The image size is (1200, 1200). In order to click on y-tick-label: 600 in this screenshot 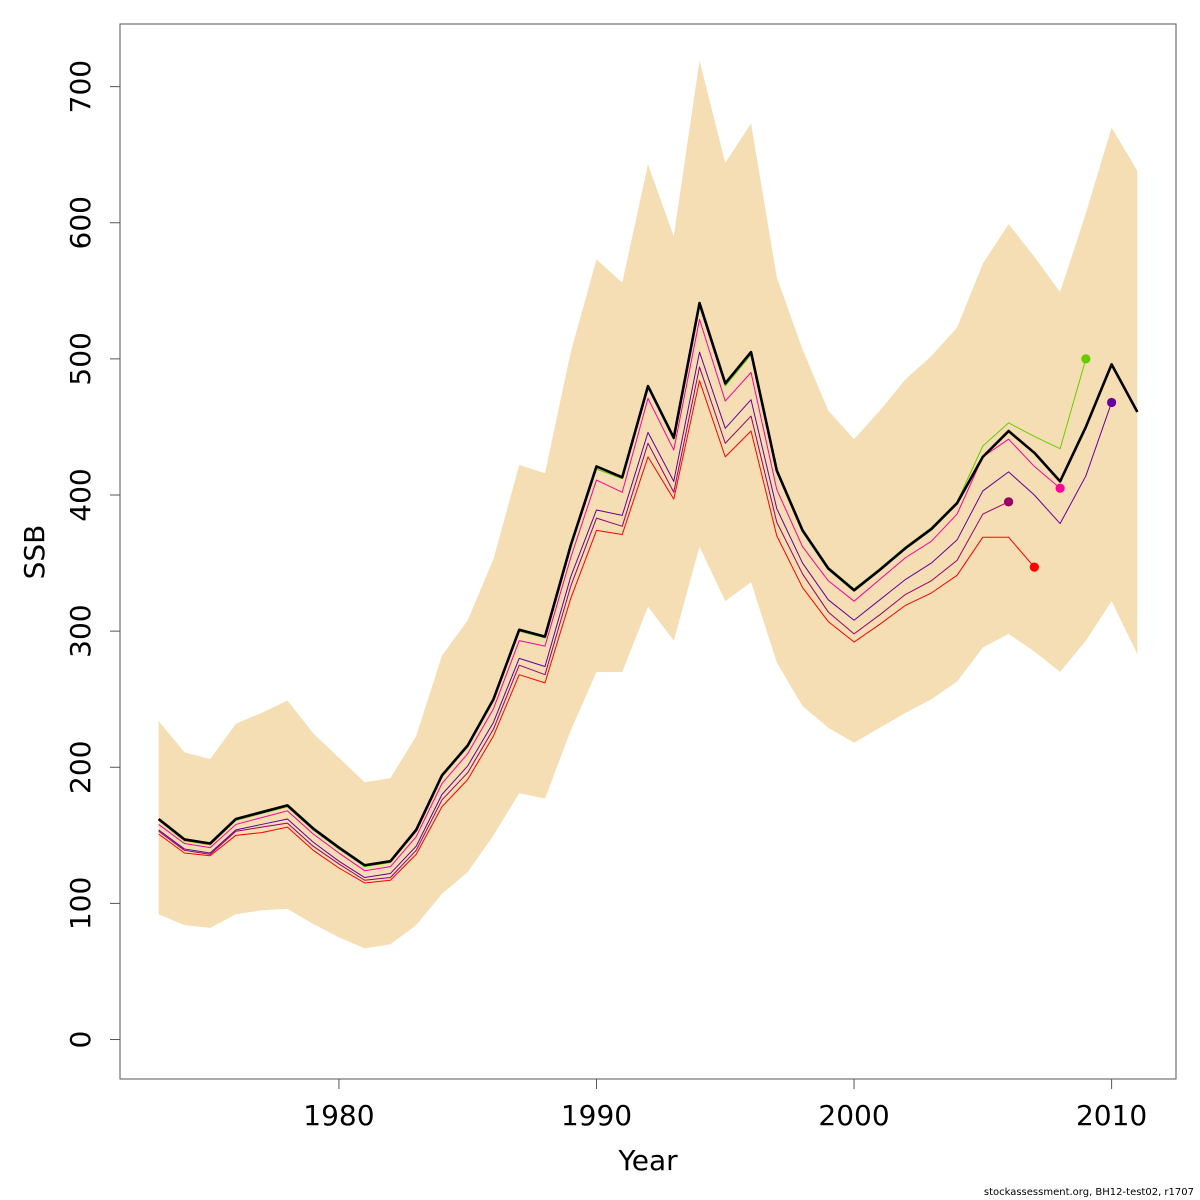, I will do `click(80, 222)`.